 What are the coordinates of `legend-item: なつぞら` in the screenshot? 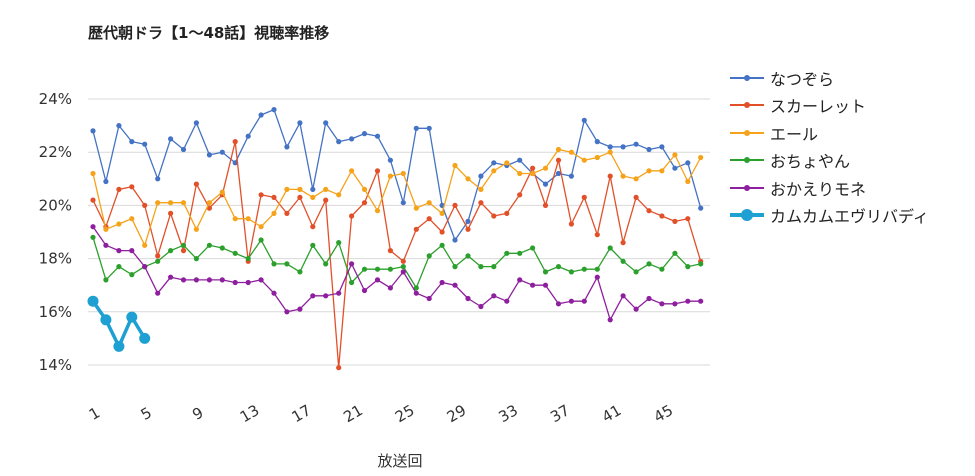 It's located at (829, 78).